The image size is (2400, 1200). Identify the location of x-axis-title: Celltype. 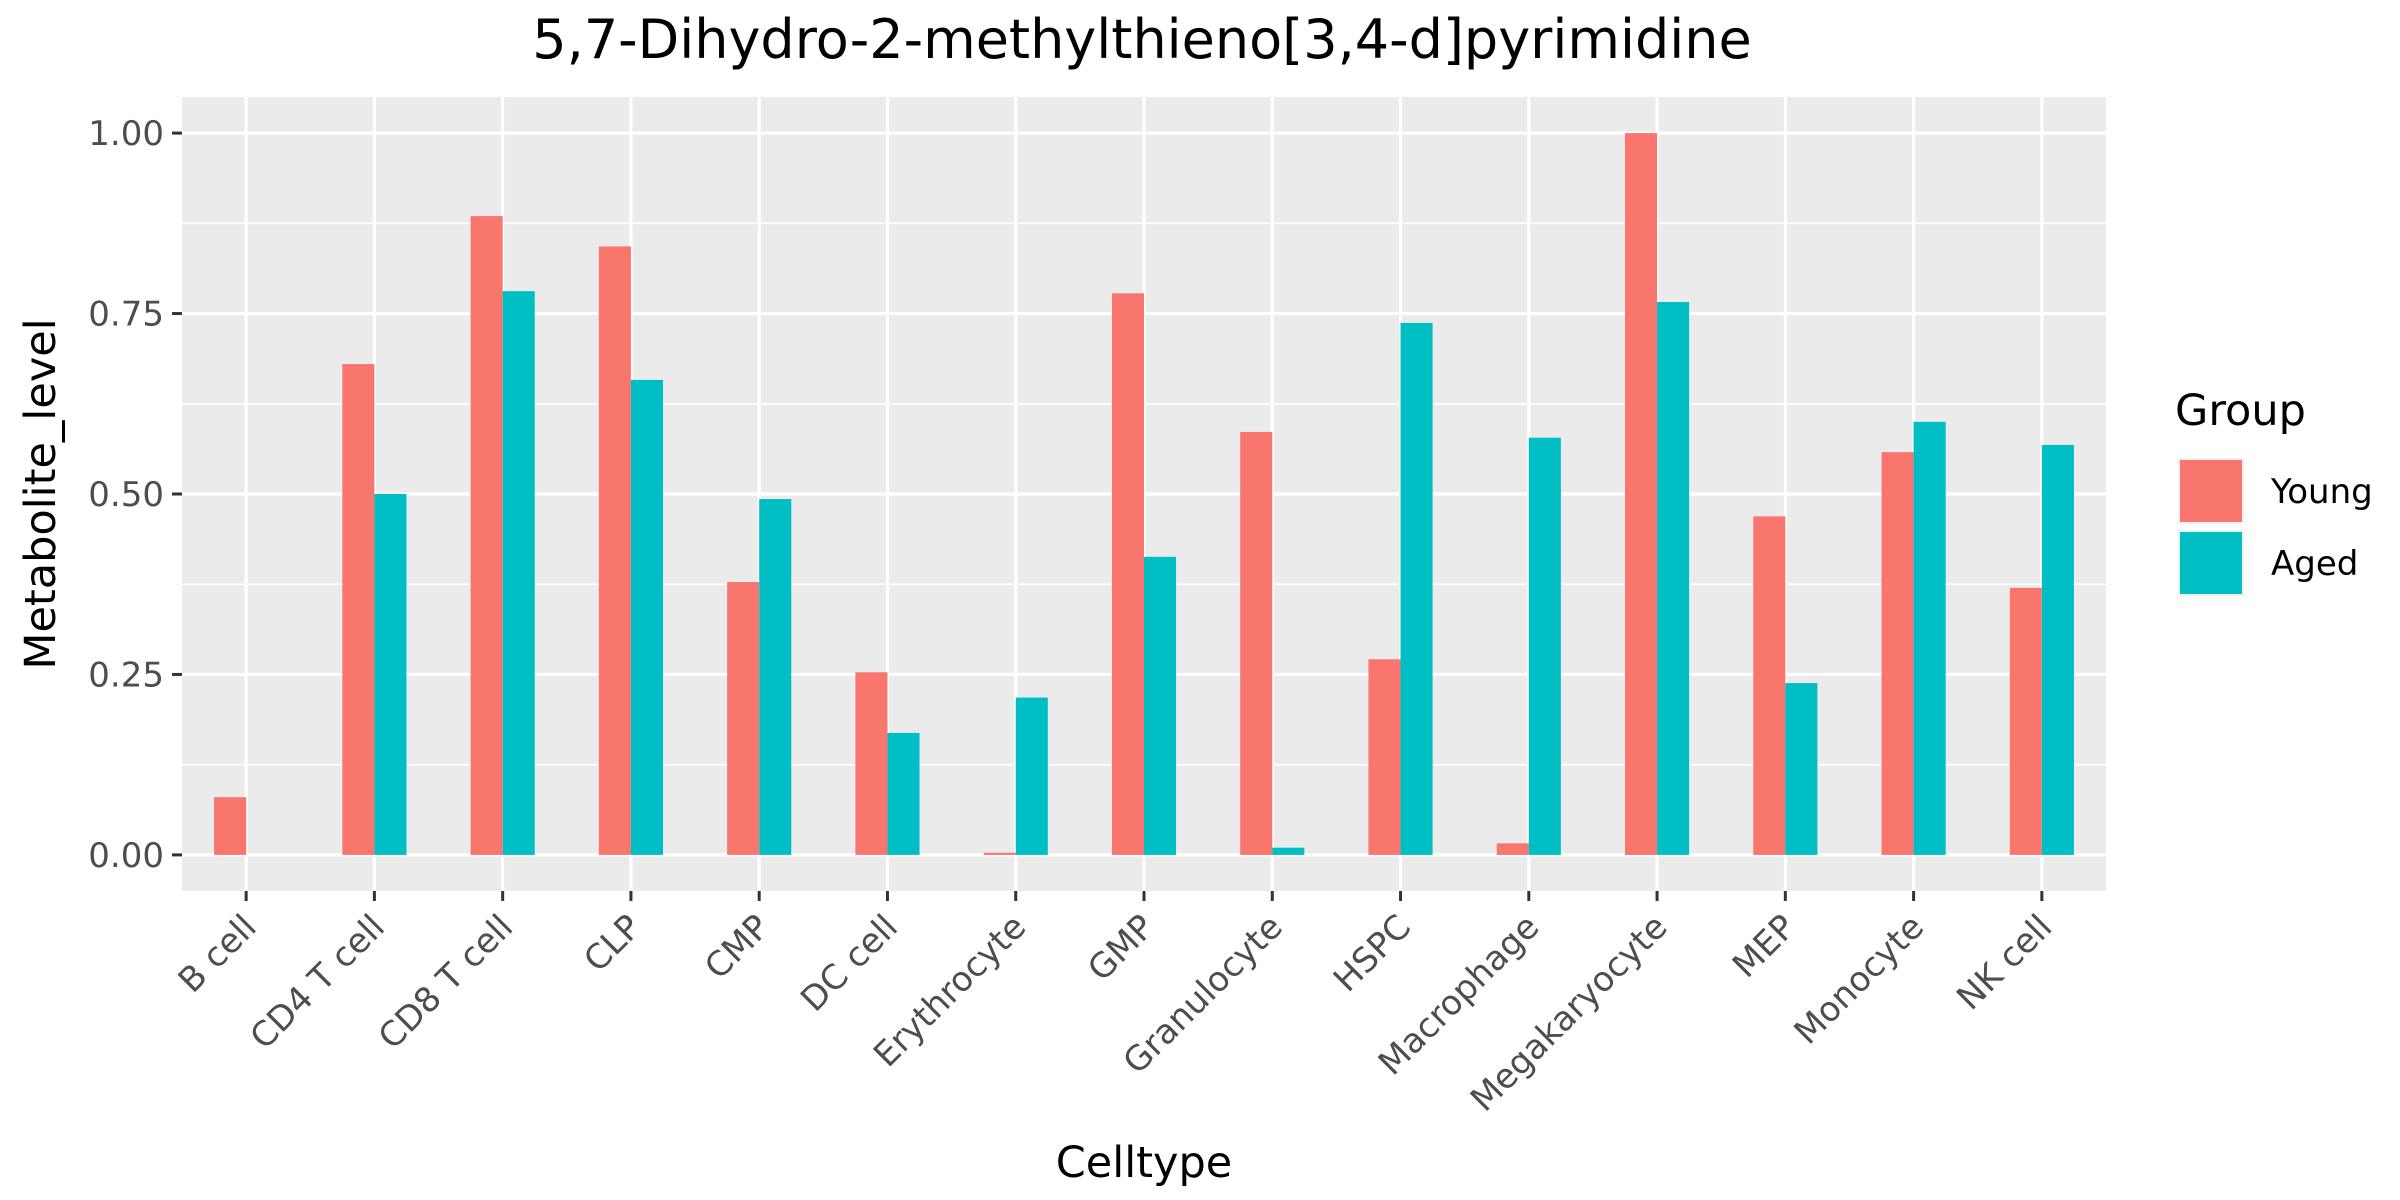
(1144, 1163).